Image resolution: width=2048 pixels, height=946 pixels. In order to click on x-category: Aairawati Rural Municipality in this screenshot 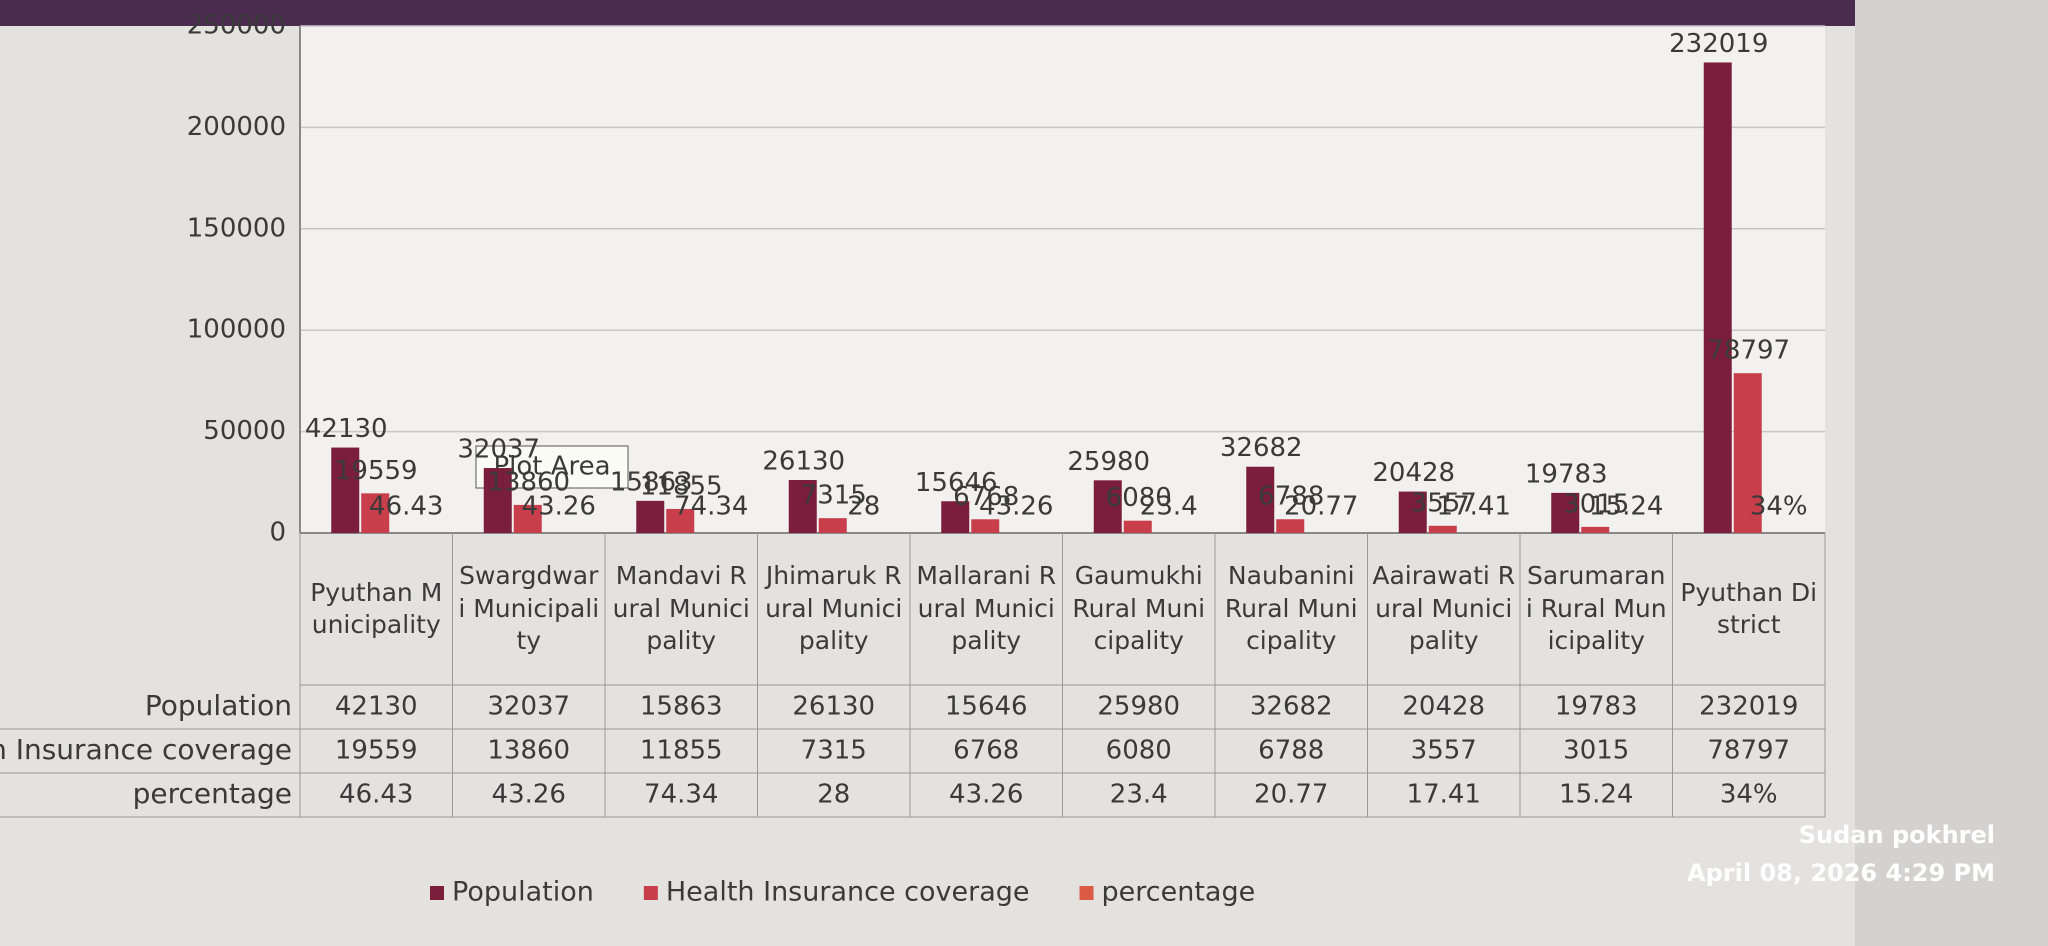, I will do `click(1444, 608)`.